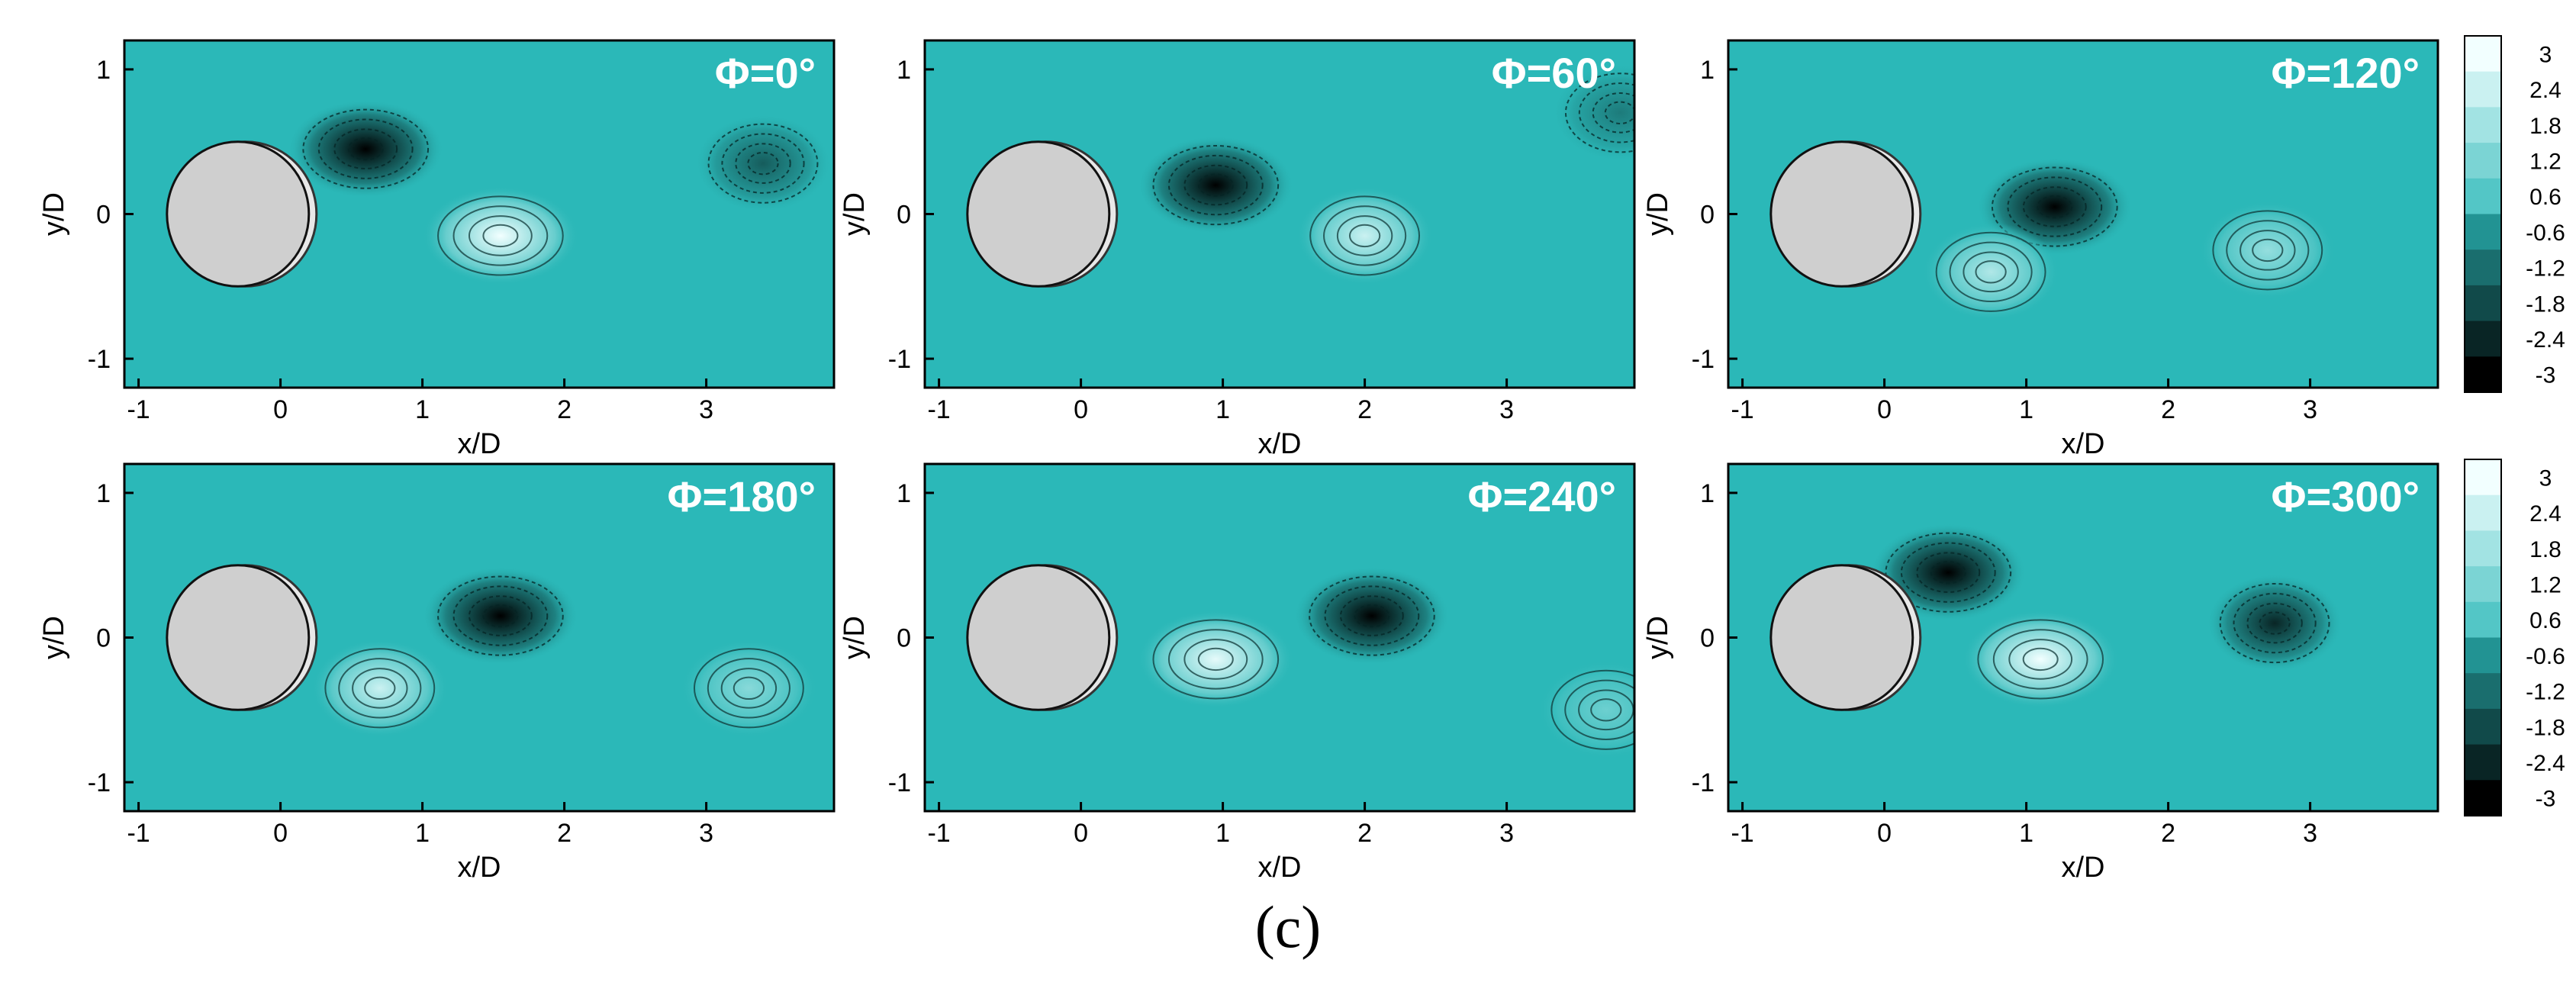  Describe the element at coordinates (2346, 73) in the screenshot. I see `phase-label: Φ=120°` at that location.